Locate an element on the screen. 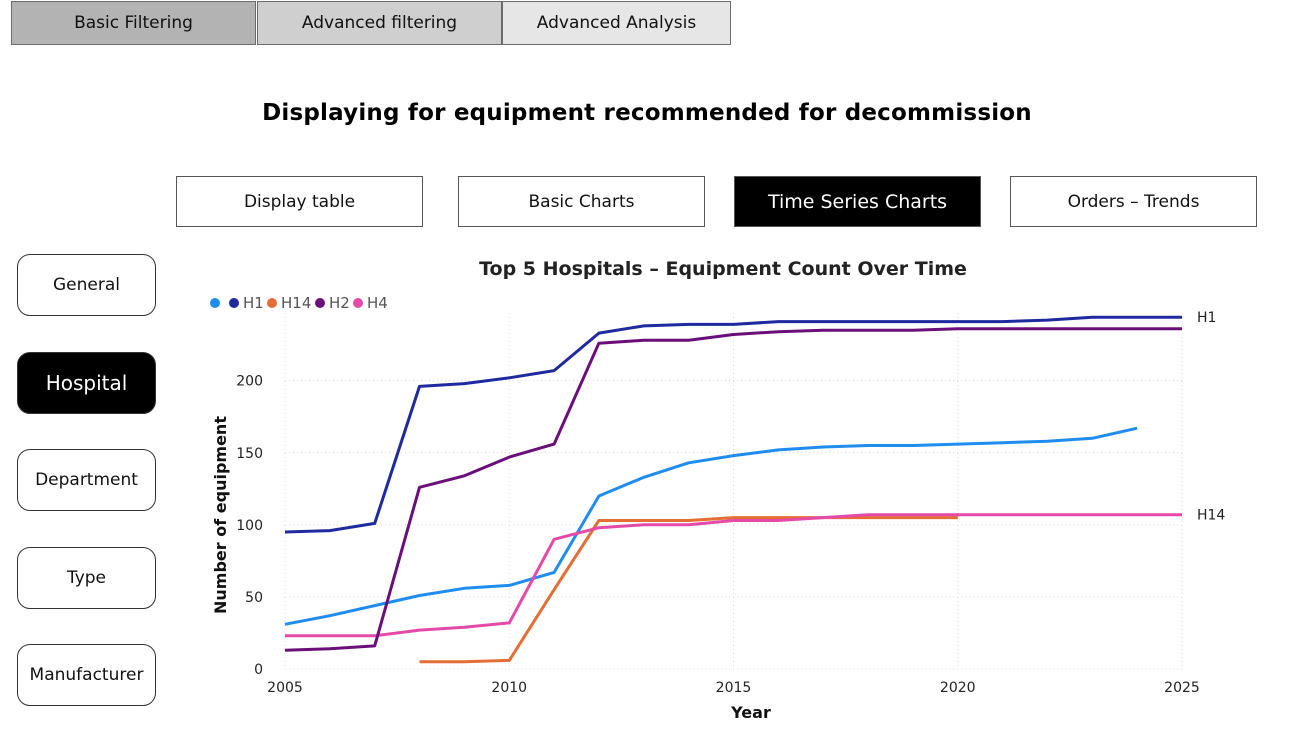 This screenshot has width=1314, height=733. orders-trends-button: Orders – Trends is located at coordinates (1133, 201).